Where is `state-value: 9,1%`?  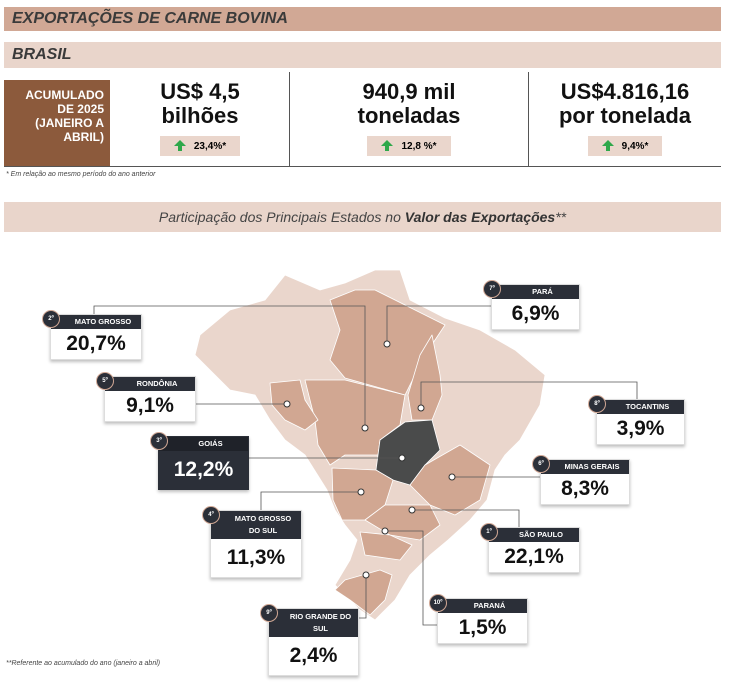 state-value: 9,1% is located at coordinates (150, 405).